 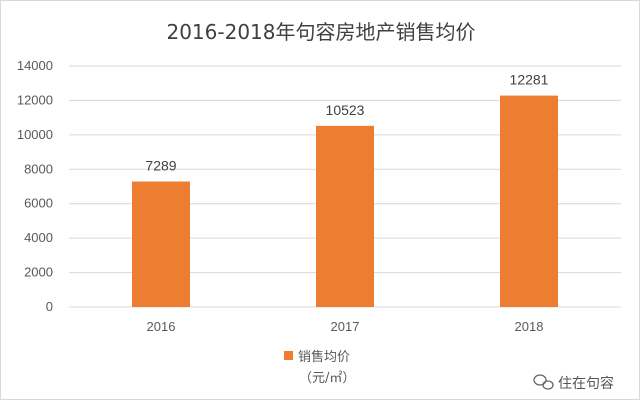 What do you see at coordinates (320, 32) in the screenshot?
I see `chart-title: 2016-2018年句容房地产销售均价` at bounding box center [320, 32].